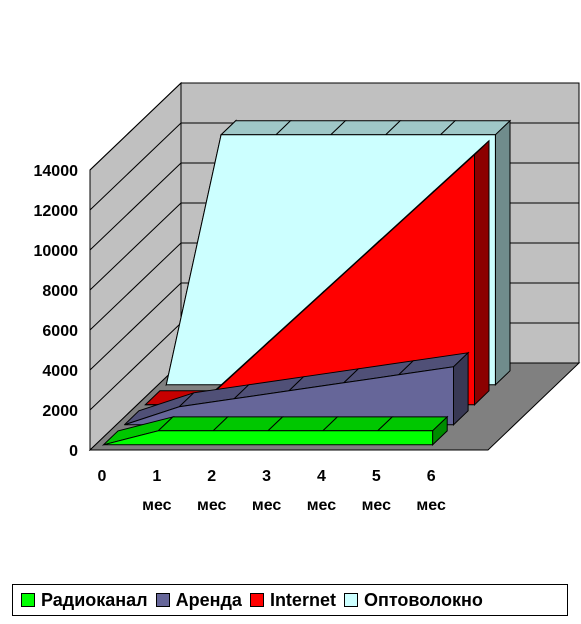  Describe the element at coordinates (431, 476) in the screenshot. I see `x-tick-label: 6` at that location.